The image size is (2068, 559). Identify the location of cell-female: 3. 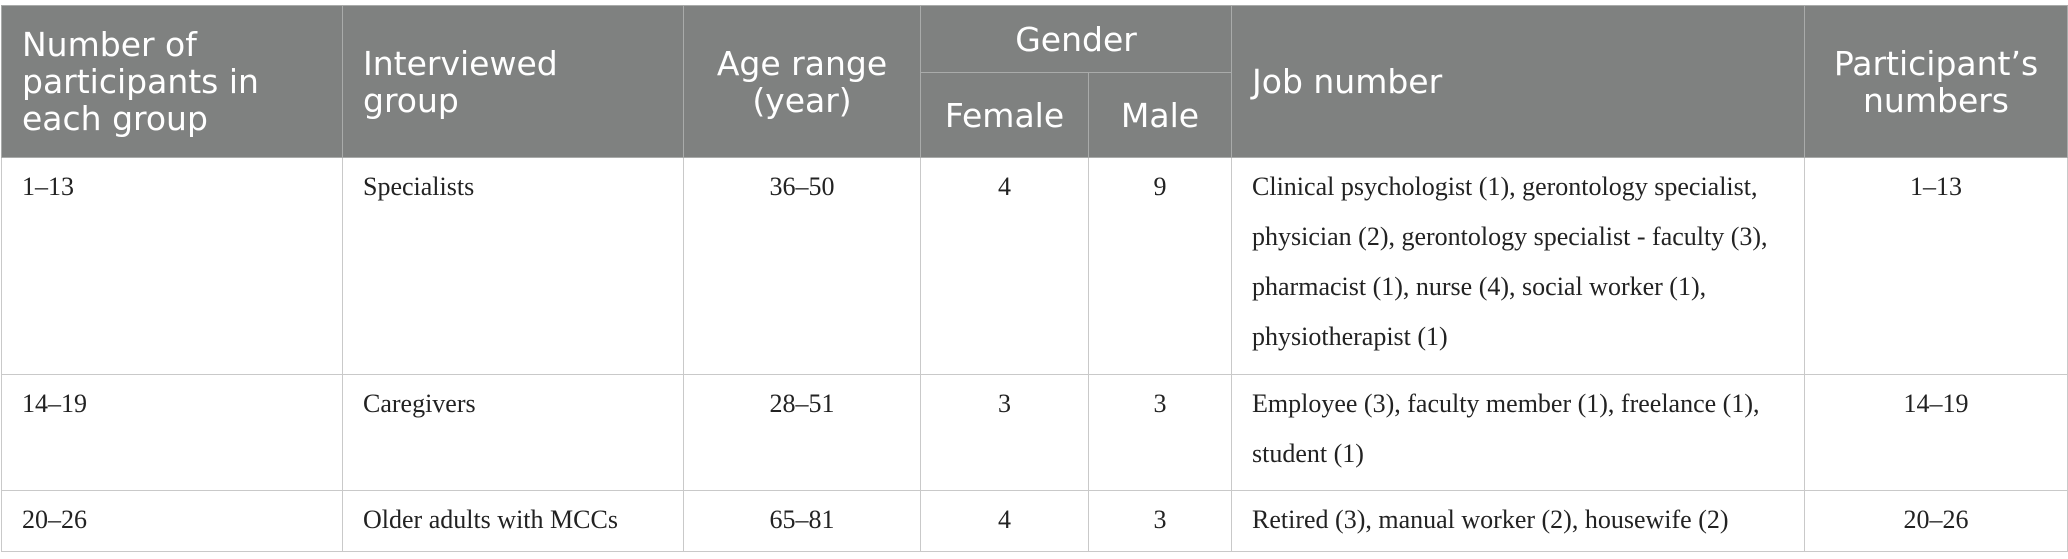
(1004, 432).